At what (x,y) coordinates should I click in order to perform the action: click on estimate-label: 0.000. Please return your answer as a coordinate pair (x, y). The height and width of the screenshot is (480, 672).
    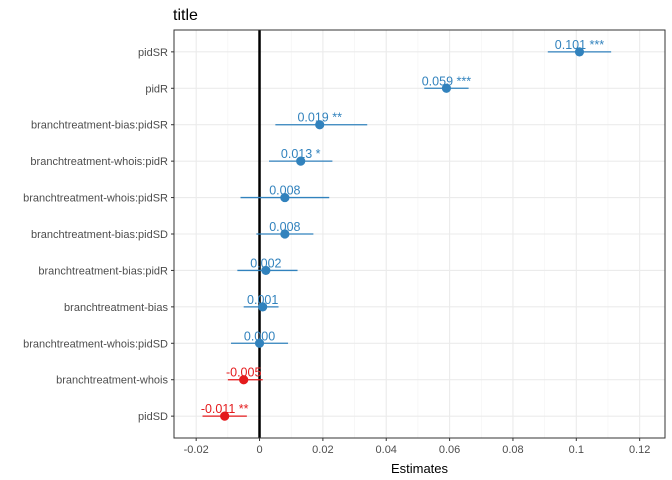
    Looking at the image, I should click on (259, 336).